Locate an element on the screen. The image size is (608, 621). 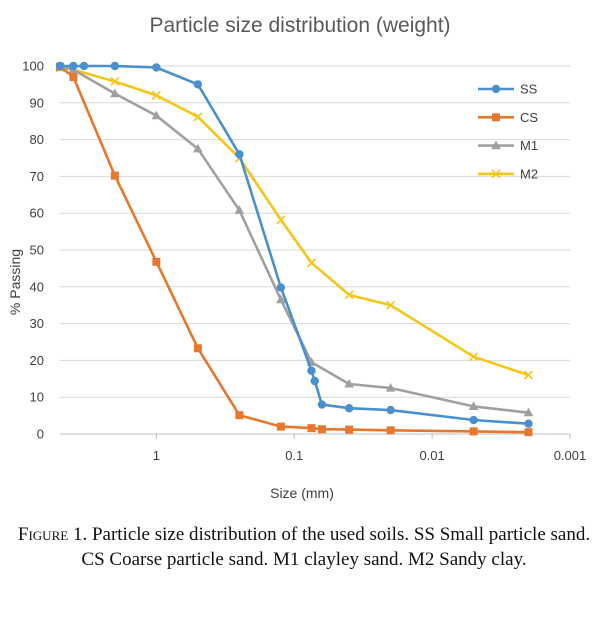
y-tick-label: 90 is located at coordinates (37, 102).